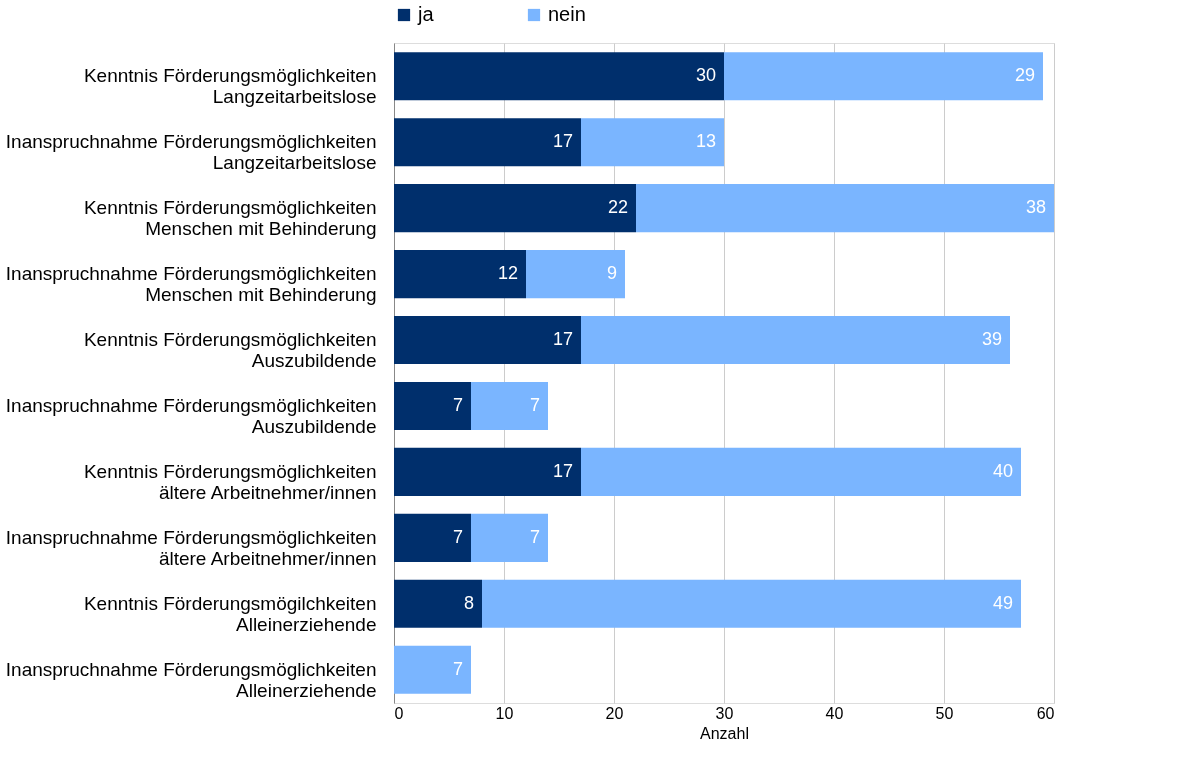  I want to click on x-tick-label: 0, so click(399, 713).